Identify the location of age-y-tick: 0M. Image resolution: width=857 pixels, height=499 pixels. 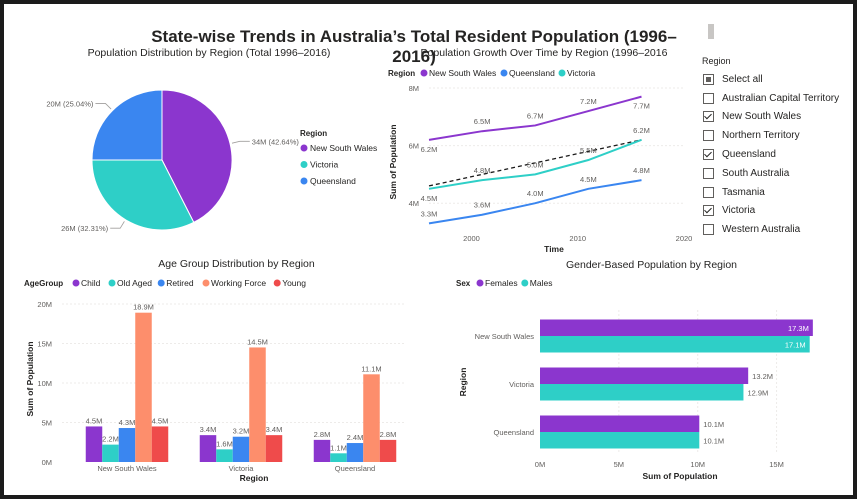
(47, 462).